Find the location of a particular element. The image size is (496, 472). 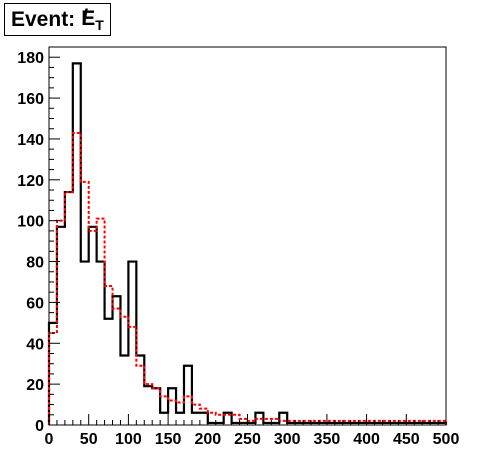

title-symbol: E / T is located at coordinates (92, 19).